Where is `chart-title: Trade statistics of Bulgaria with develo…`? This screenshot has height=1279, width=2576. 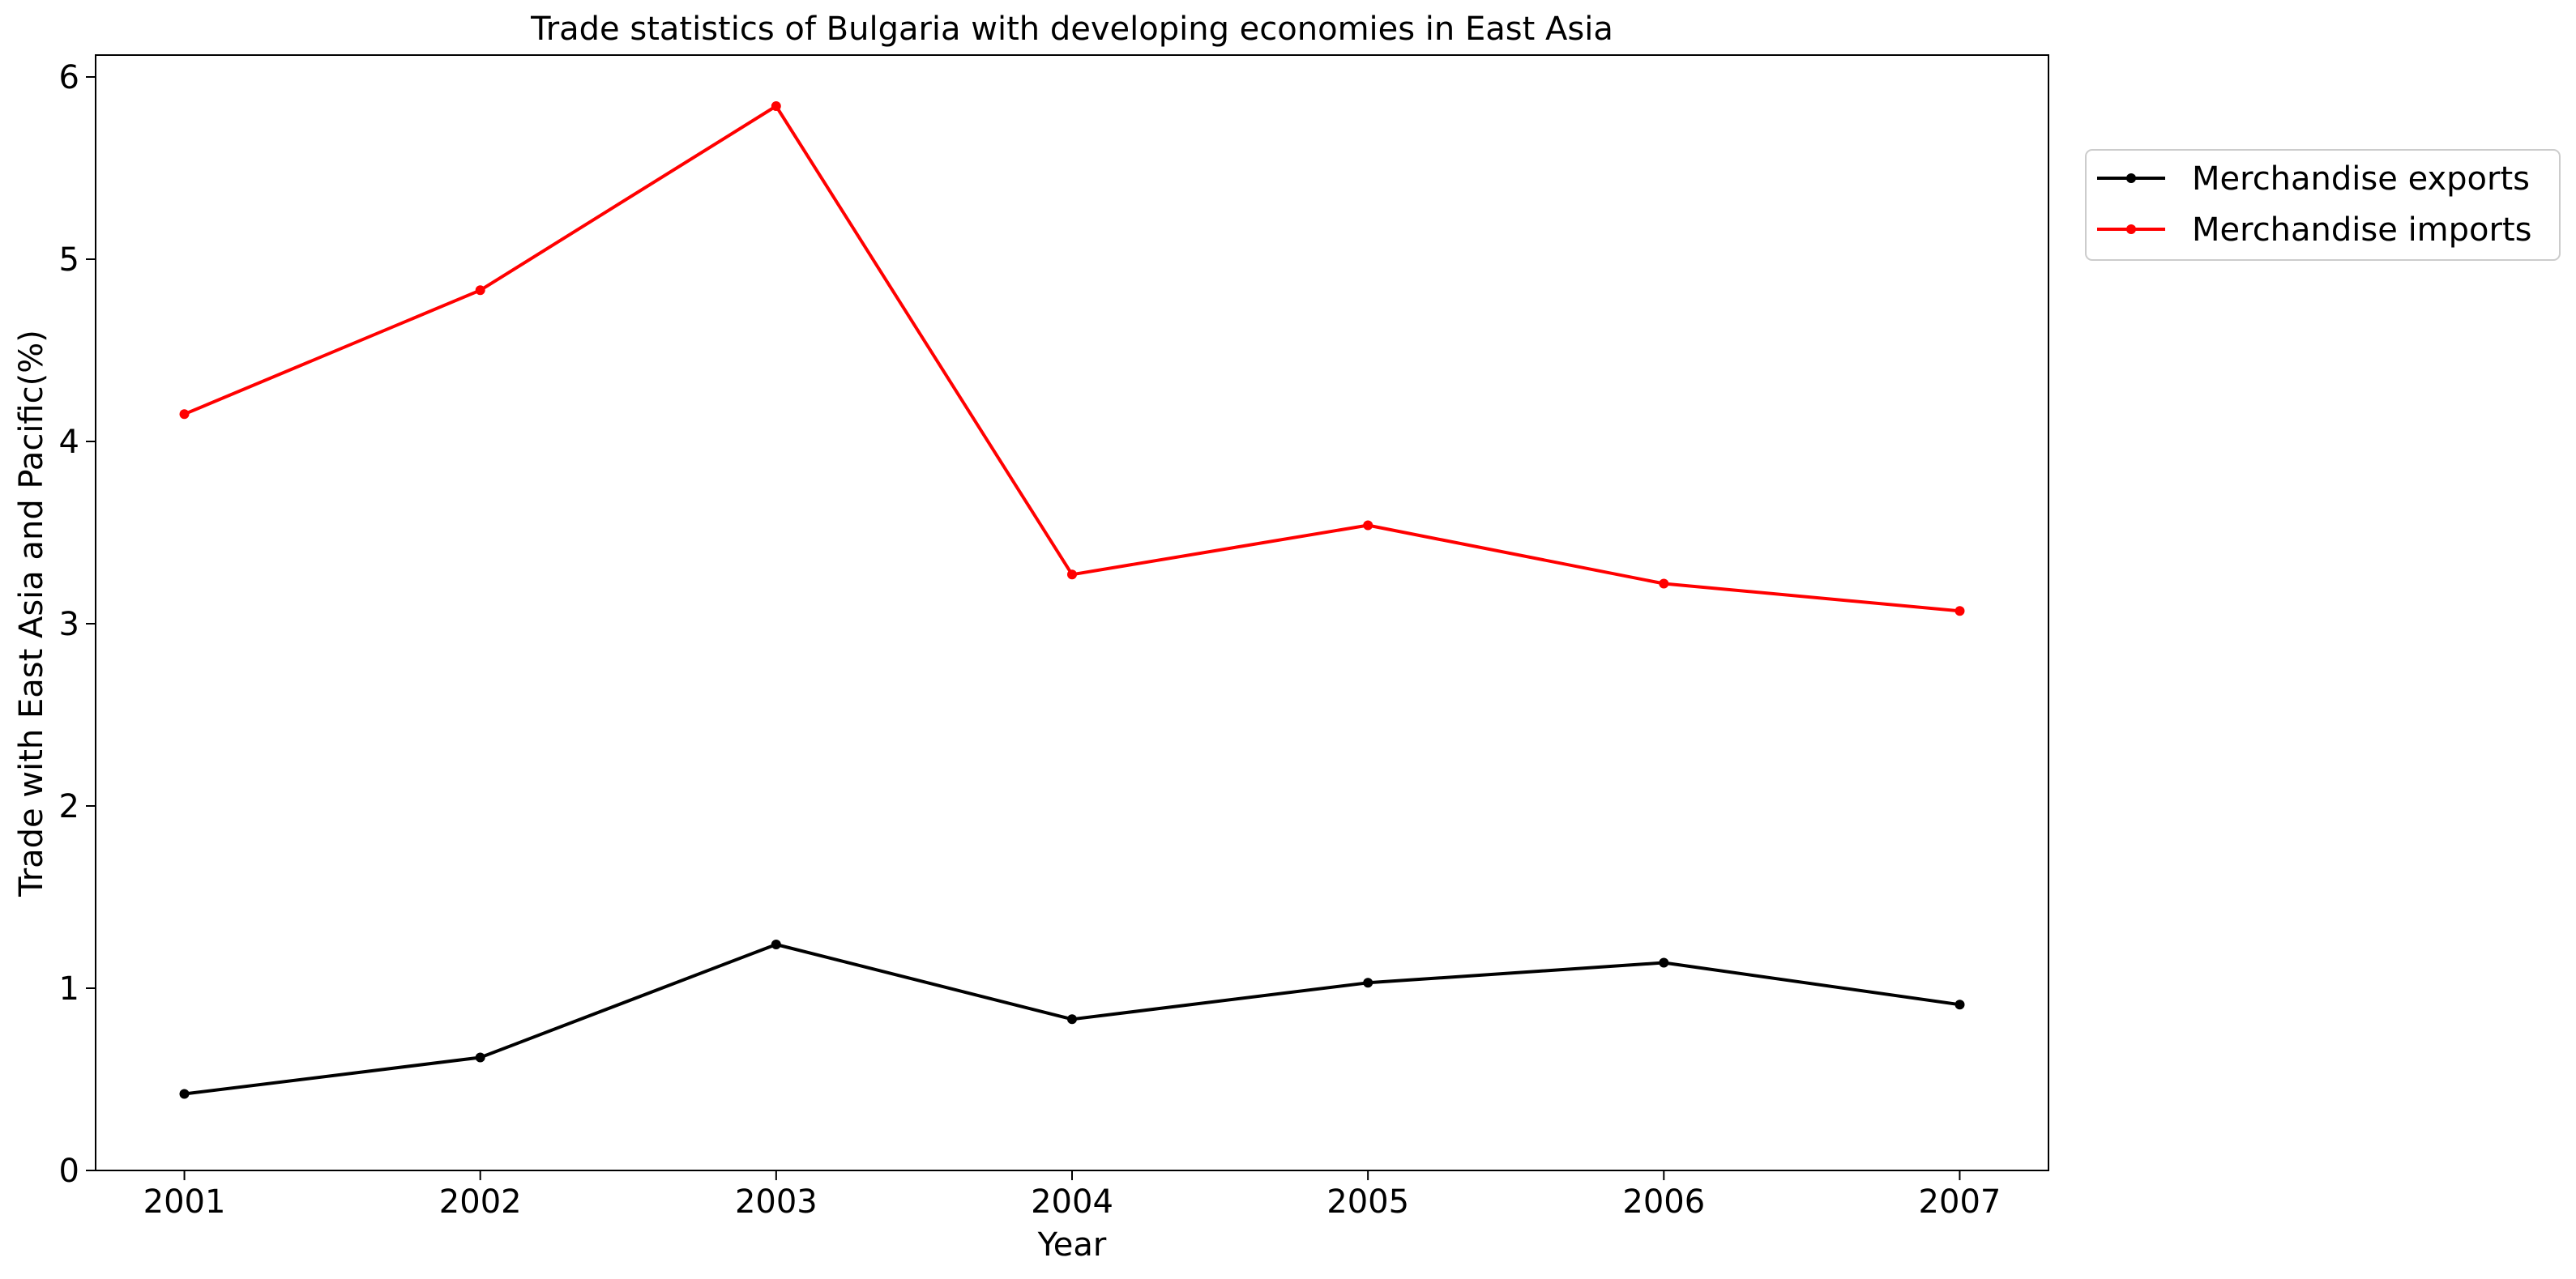 chart-title: Trade statistics of Bulgaria with develo… is located at coordinates (1071, 29).